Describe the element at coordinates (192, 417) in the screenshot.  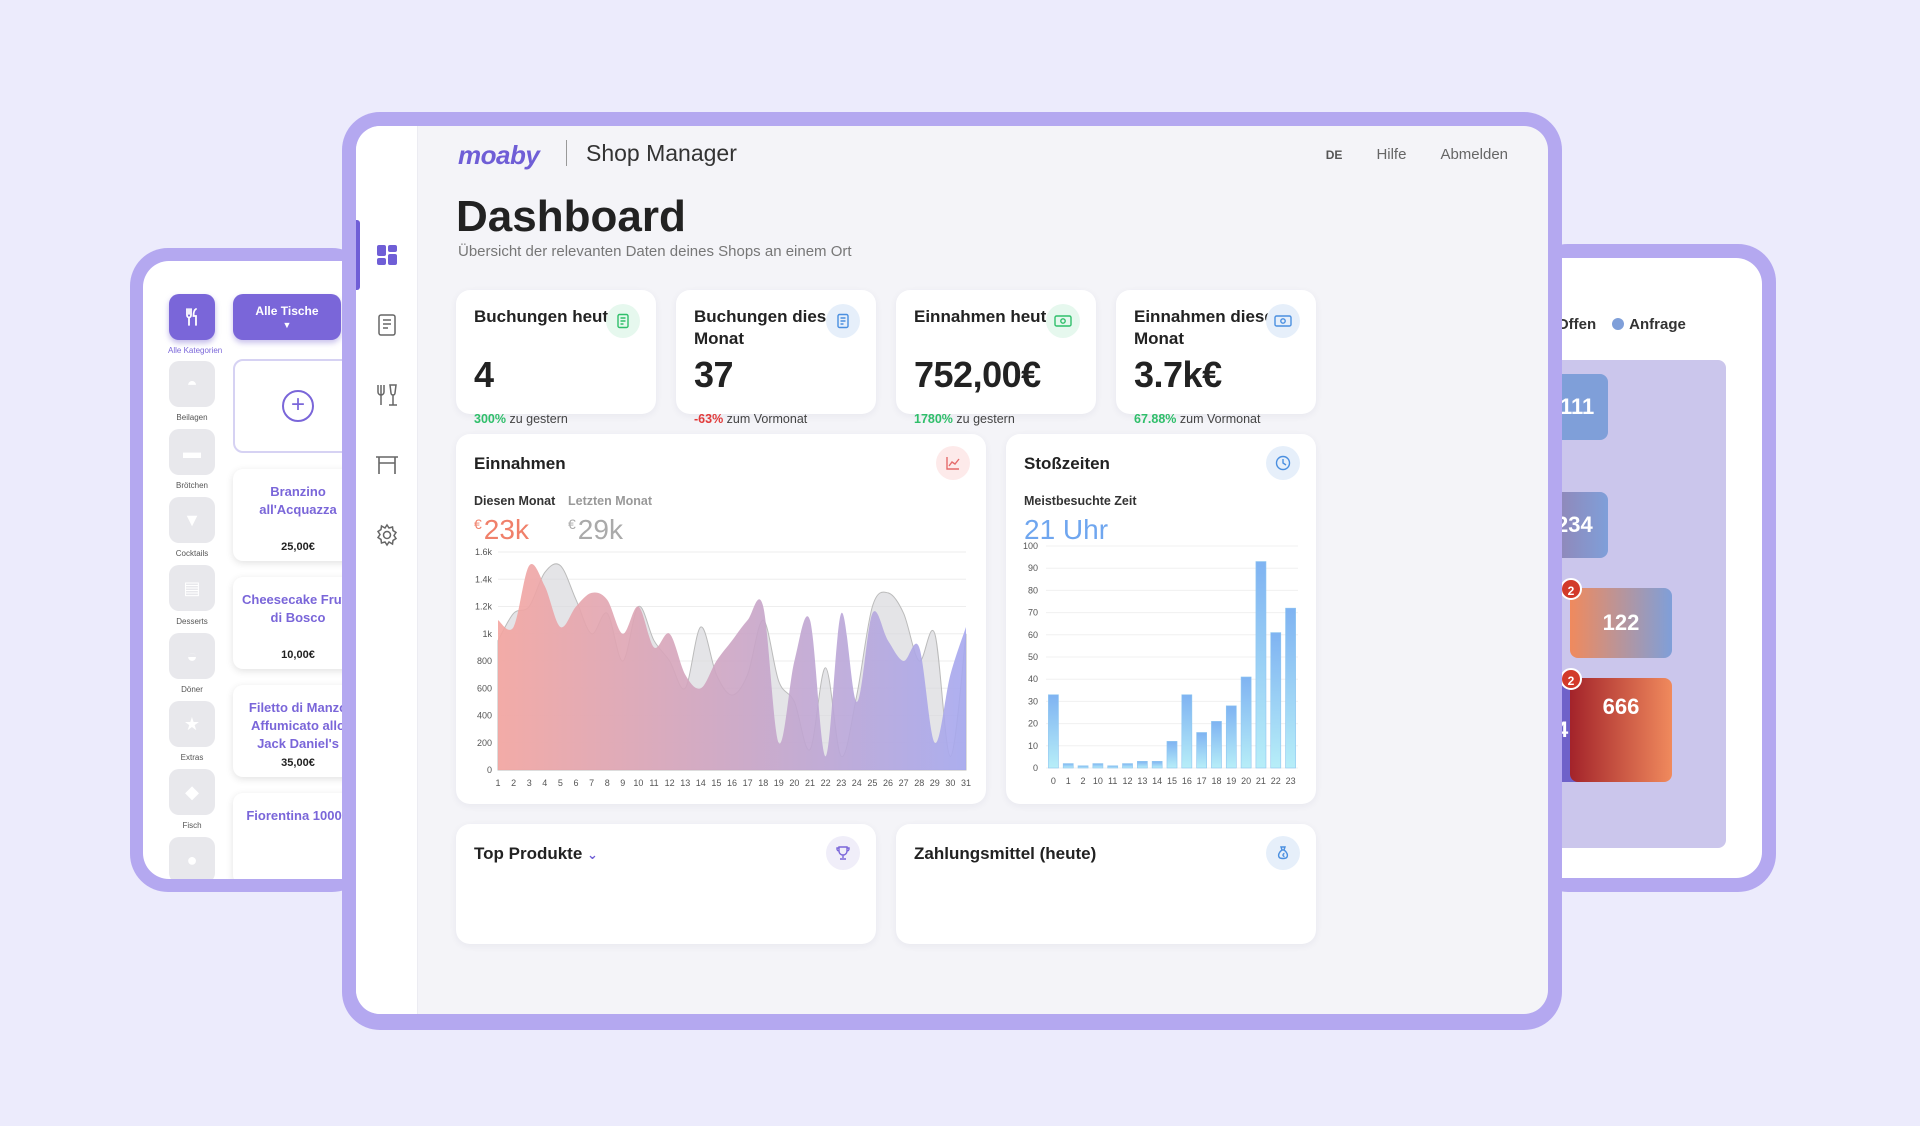
I see `category-label: Beilagen` at that location.